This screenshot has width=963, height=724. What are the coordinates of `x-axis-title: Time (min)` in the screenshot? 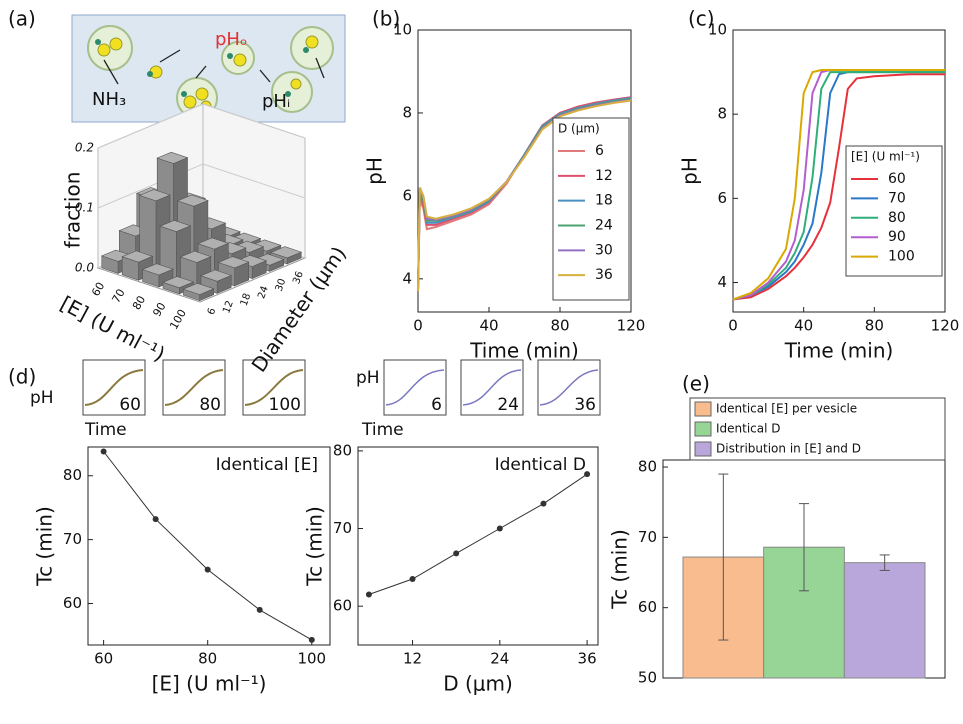 It's located at (524, 351).